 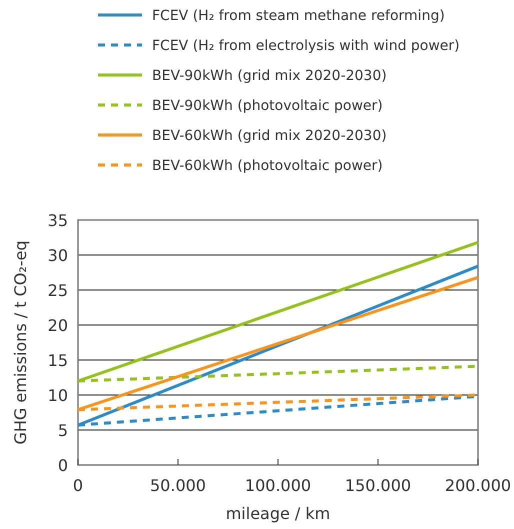 What do you see at coordinates (278, 485) in the screenshot?
I see `x-tick-label: 100.000` at bounding box center [278, 485].